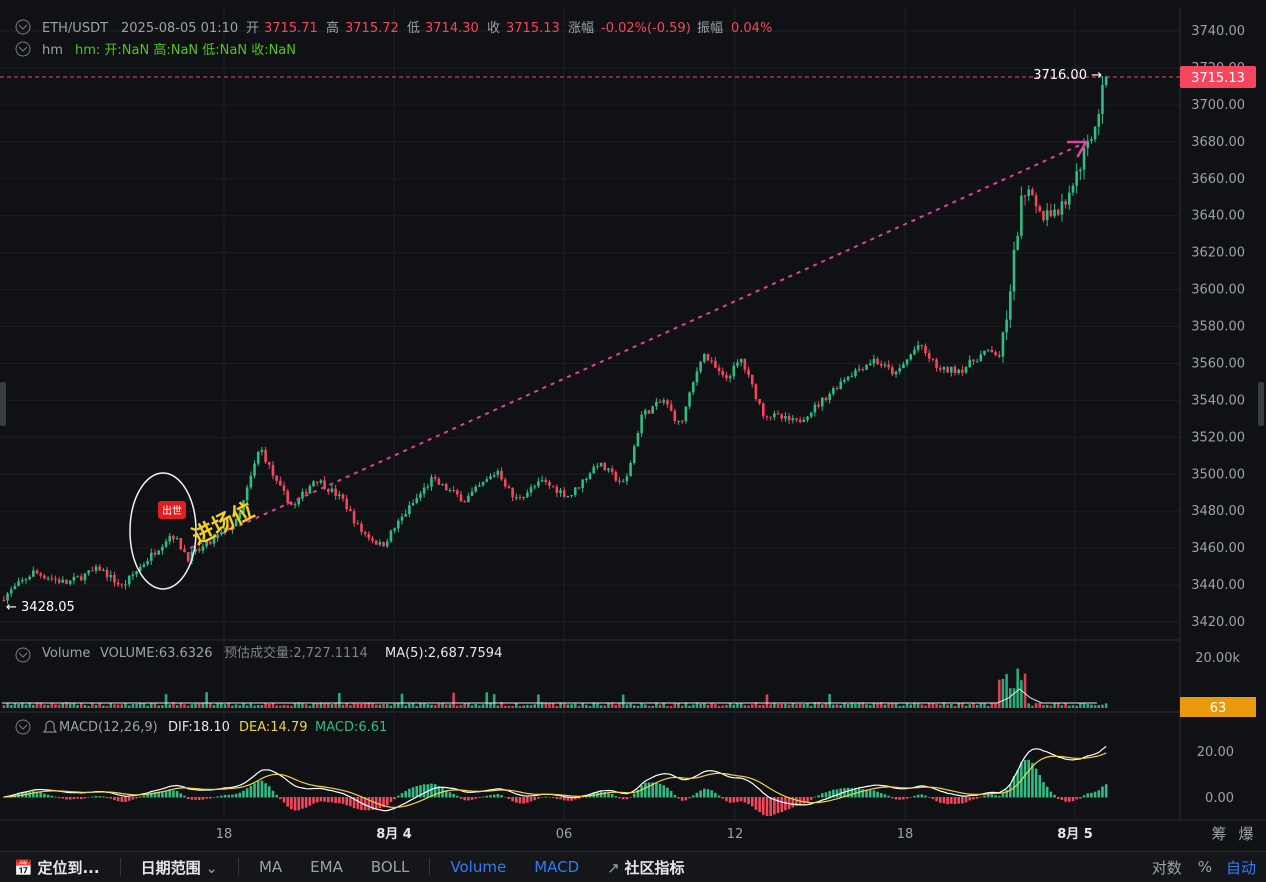 This screenshot has height=882, width=1266. Describe the element at coordinates (1218, 142) in the screenshot. I see `price-tick: 3680.00` at that location.